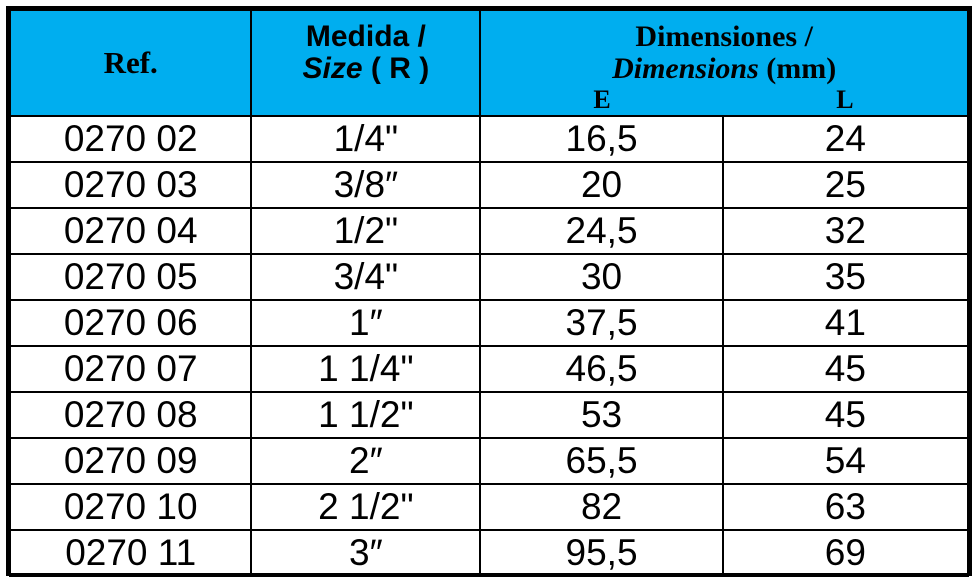 The height and width of the screenshot is (582, 979). Describe the element at coordinates (366, 185) in the screenshot. I see `size-cell: 3/8″` at that location.